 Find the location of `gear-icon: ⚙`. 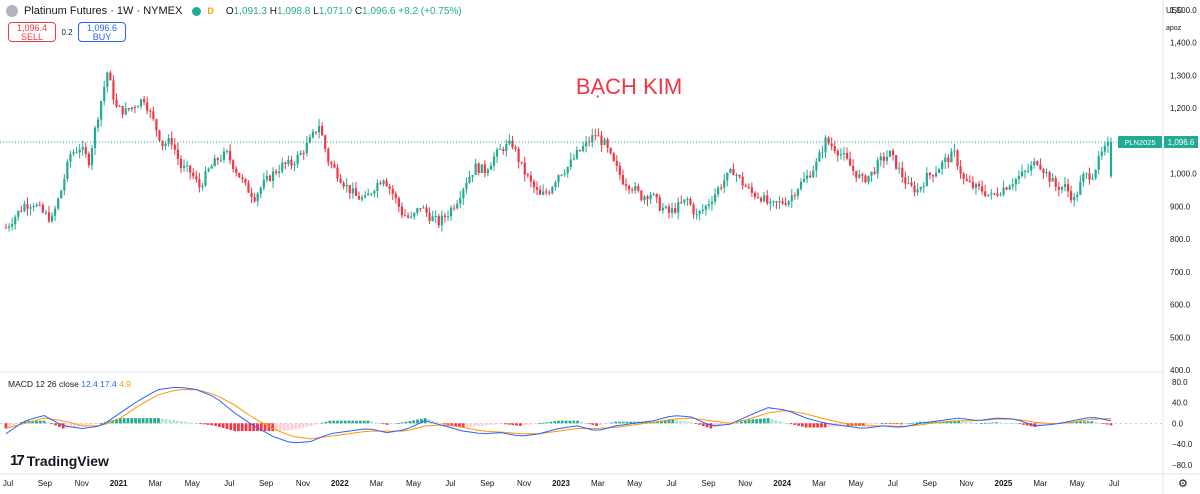

gear-icon: ⚙ is located at coordinates (1183, 484).